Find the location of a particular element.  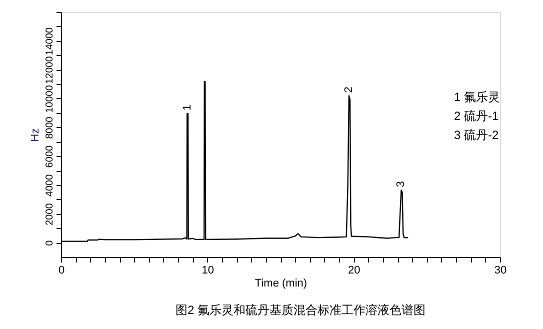

x-tick-label: 20 is located at coordinates (354, 270).